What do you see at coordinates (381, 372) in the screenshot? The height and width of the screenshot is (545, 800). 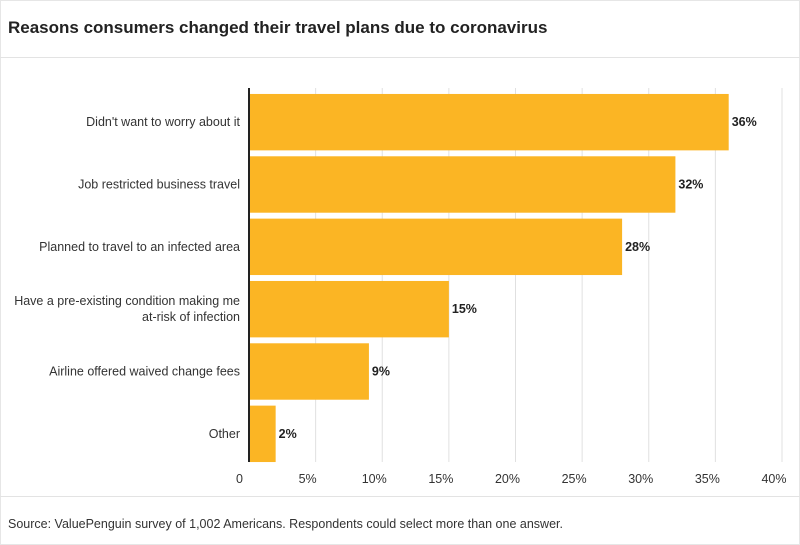 I see `data-label: 9%` at bounding box center [381, 372].